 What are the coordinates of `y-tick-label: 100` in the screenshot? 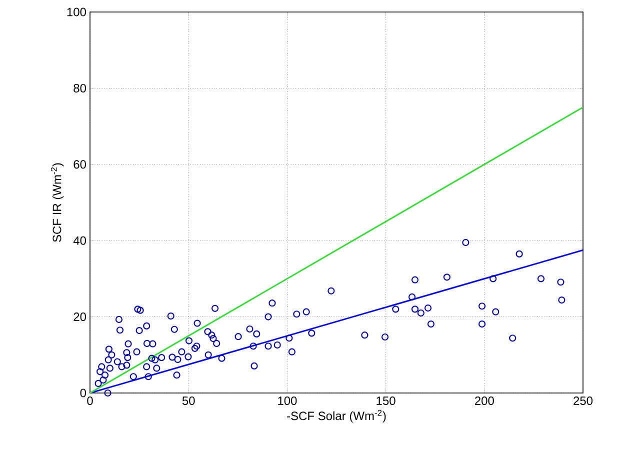 It's located at (76, 12).